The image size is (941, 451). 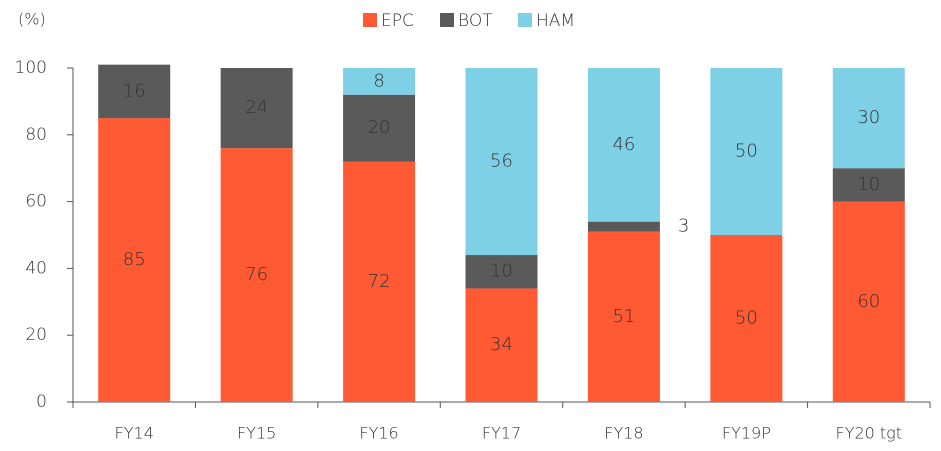 I want to click on x-tick-label: FY14, so click(x=134, y=433).